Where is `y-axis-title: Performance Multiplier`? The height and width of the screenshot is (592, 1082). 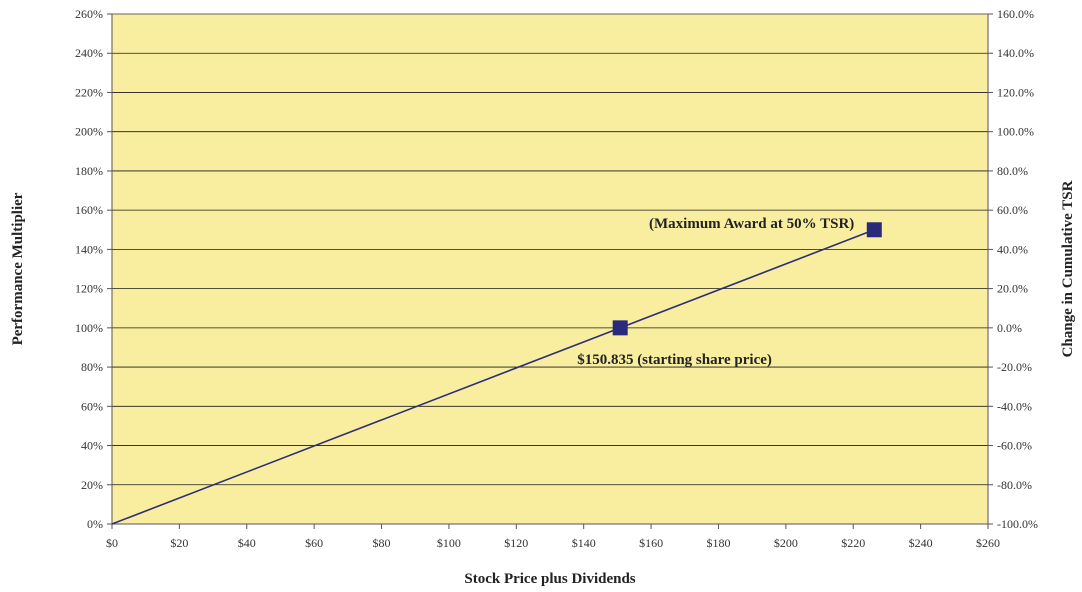
y-axis-title: Performance Multiplier is located at coordinates (18, 268).